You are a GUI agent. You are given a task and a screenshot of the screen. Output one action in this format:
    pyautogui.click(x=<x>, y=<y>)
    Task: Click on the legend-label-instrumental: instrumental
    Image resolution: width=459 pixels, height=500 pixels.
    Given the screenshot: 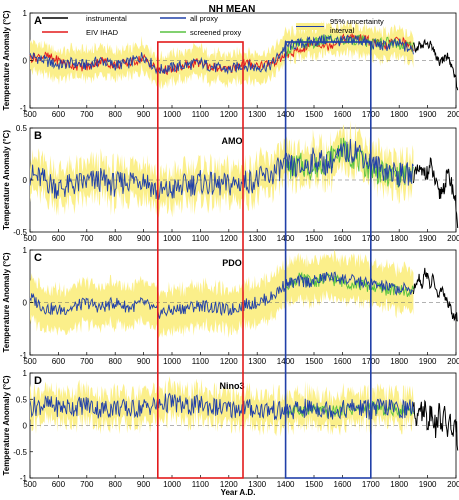 What is the action you would take?
    pyautogui.click(x=106, y=18)
    